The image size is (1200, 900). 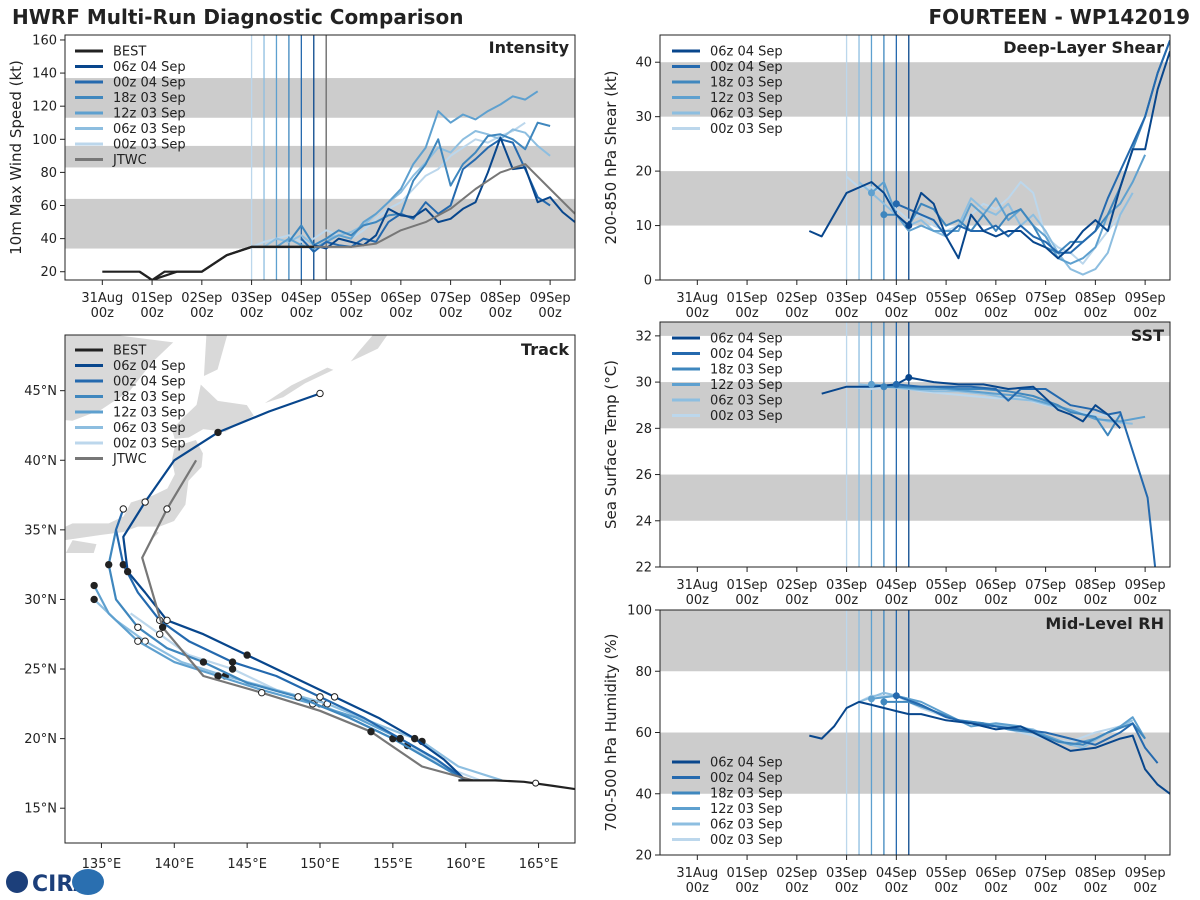 I want to click on storm-id-title: FOURTEEN - WP142019, so click(x=1059, y=17).